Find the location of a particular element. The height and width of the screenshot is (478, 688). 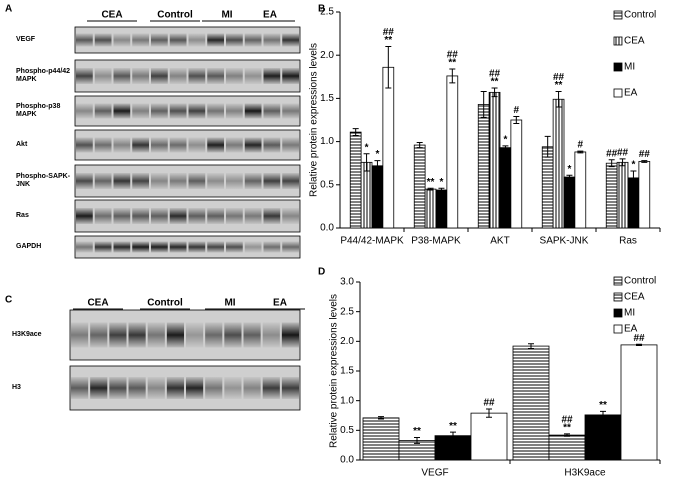

panel-label: D is located at coordinates (321, 272).